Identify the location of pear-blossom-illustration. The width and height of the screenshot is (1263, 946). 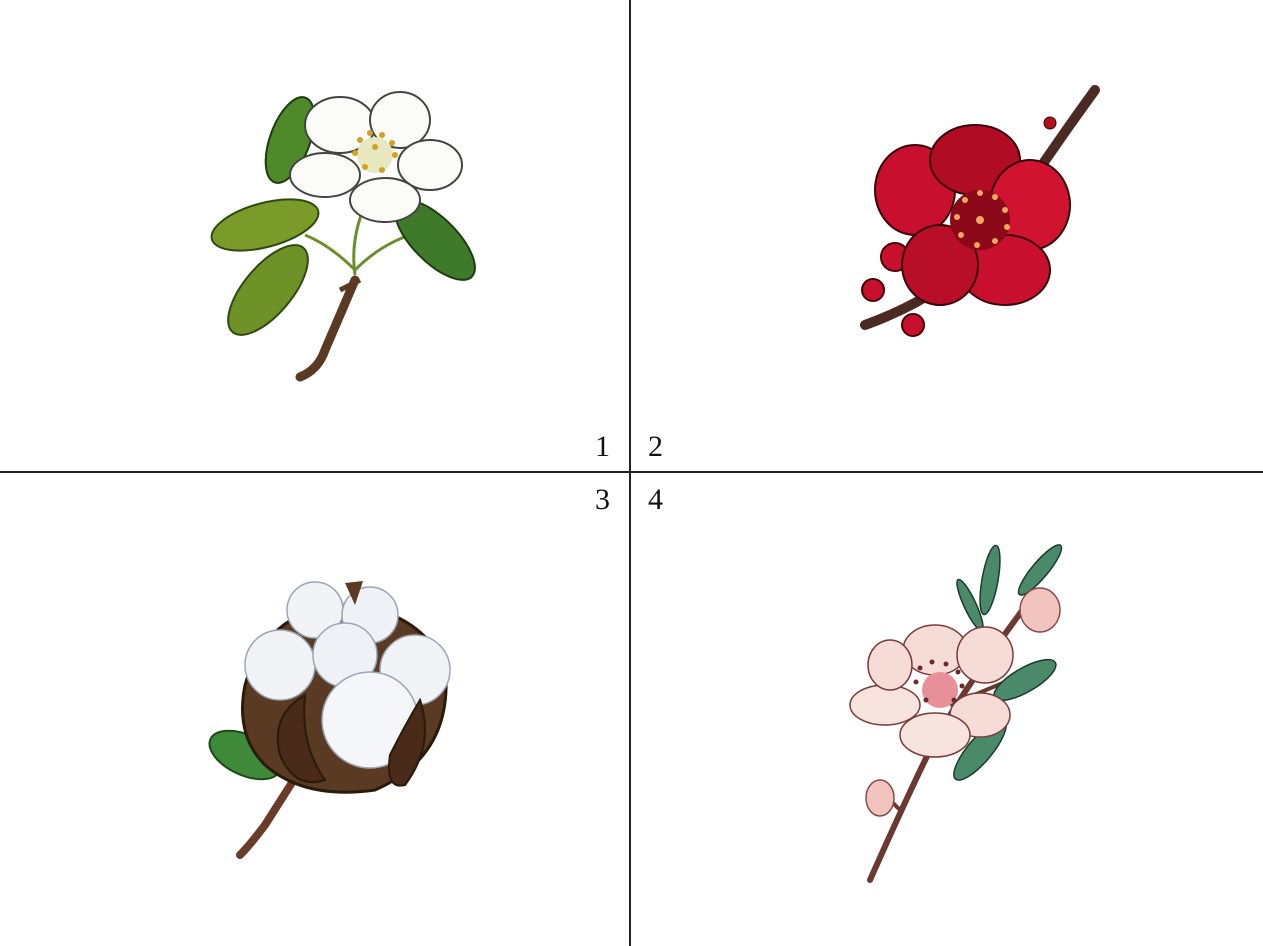
(343, 236).